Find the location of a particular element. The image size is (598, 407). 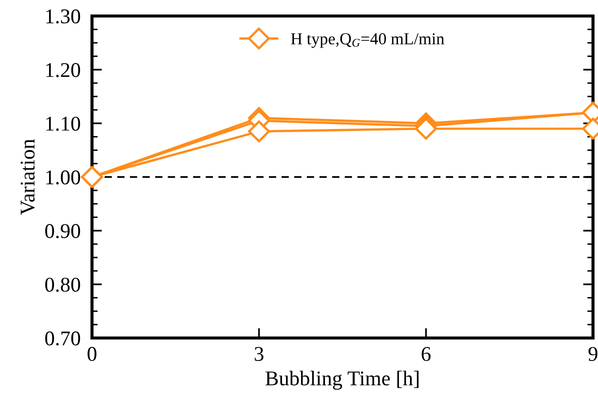

x-tick-label: 9 is located at coordinates (593, 353).